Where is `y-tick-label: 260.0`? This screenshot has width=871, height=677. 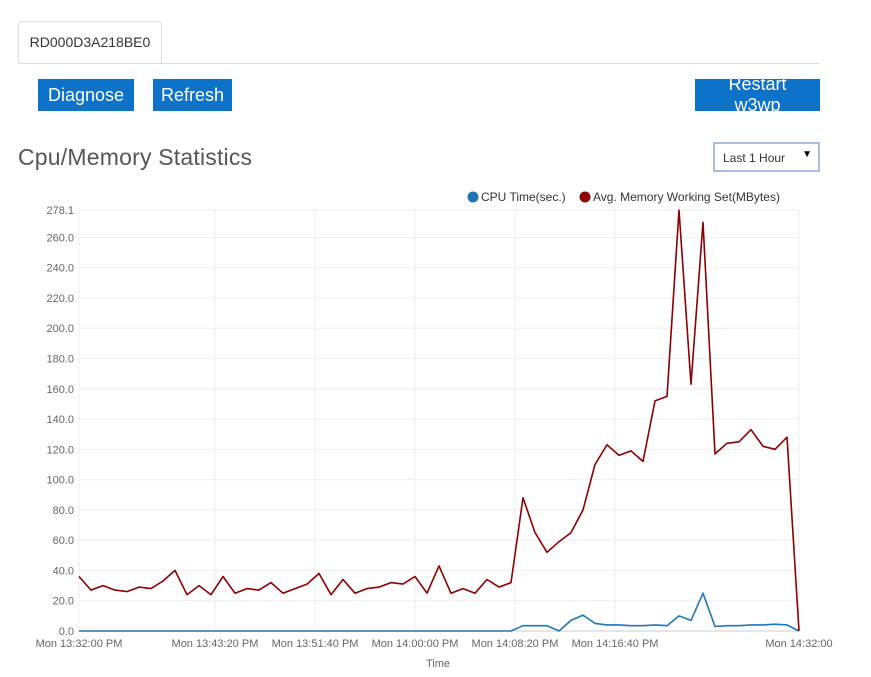 y-tick-label: 260.0 is located at coordinates (60, 238).